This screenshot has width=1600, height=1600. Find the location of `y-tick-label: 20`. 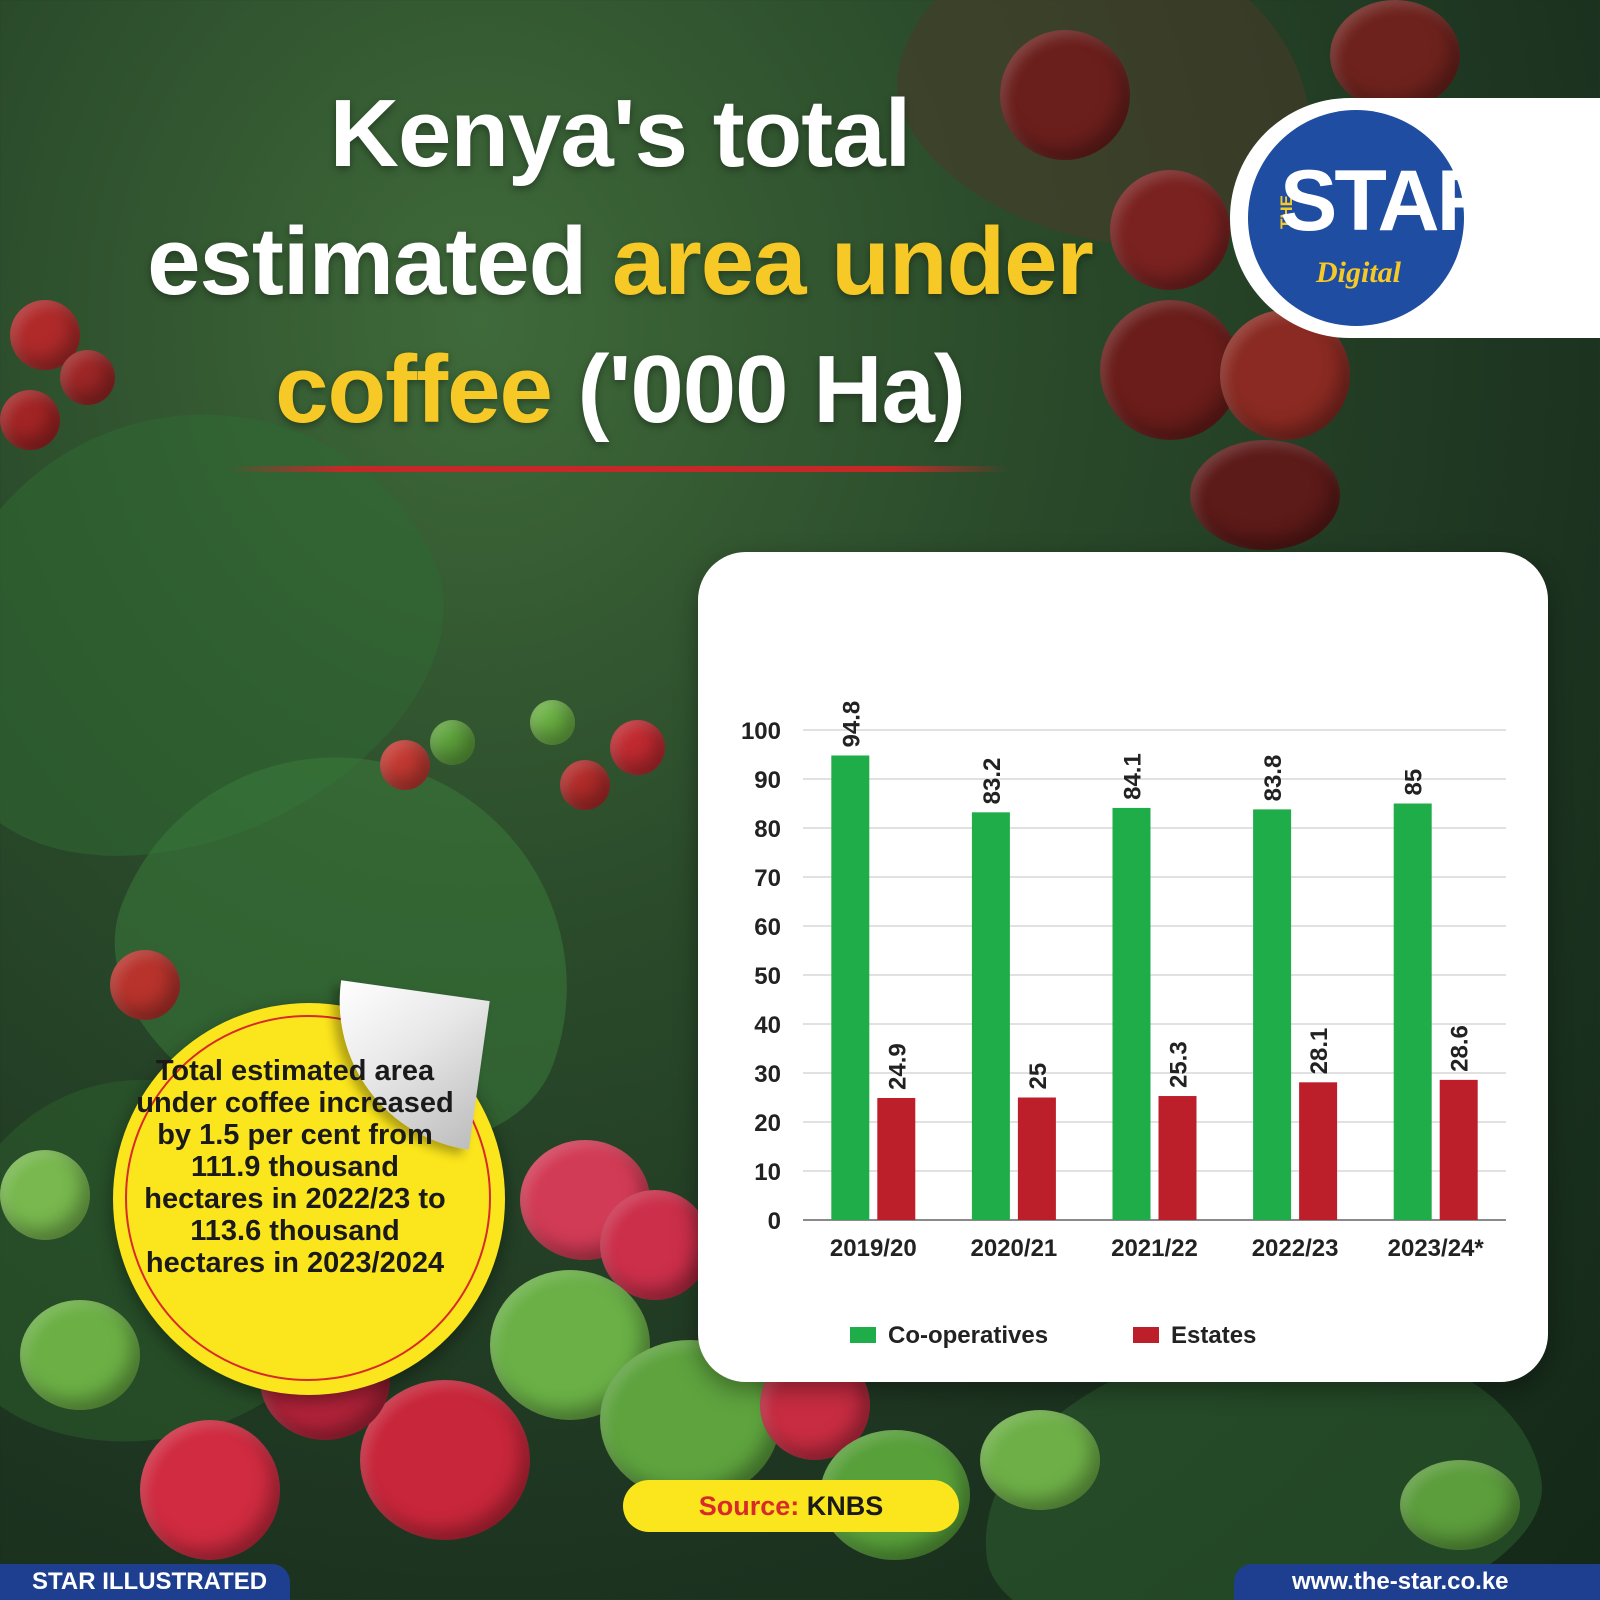

y-tick-label: 20 is located at coordinates (767, 1123).